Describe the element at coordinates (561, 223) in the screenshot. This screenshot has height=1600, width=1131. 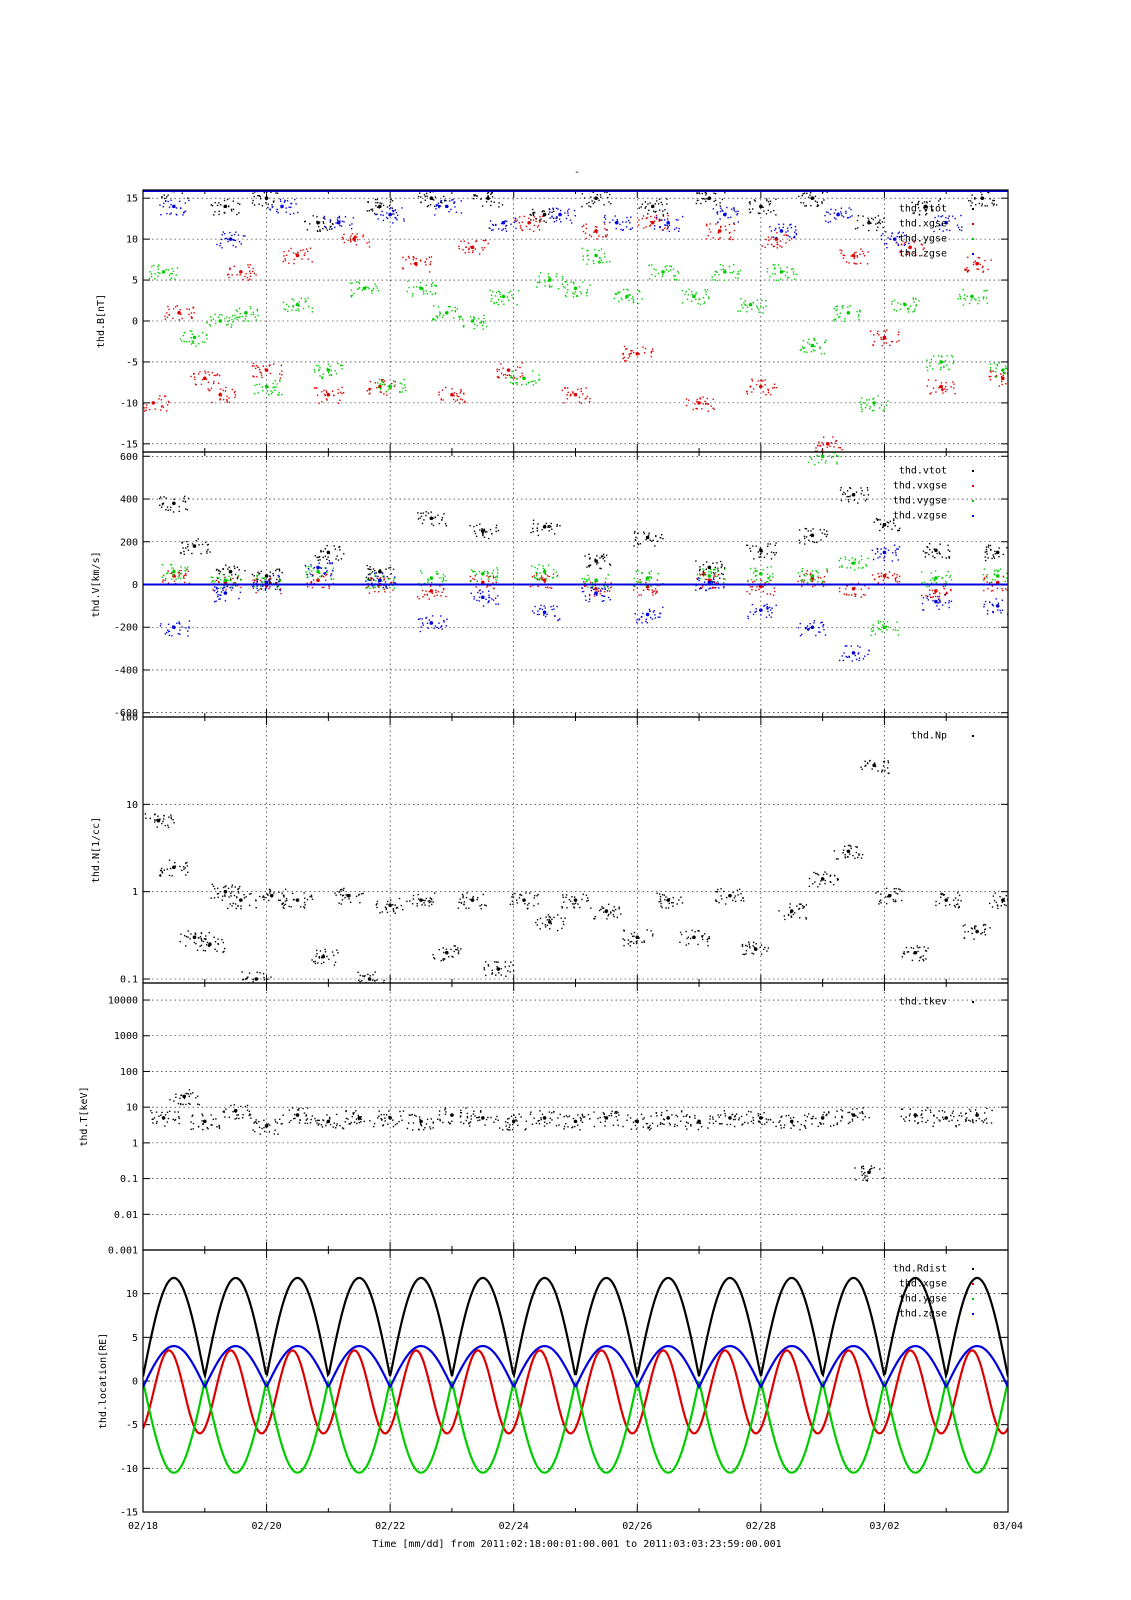
I see `series-thd.zgse` at that location.